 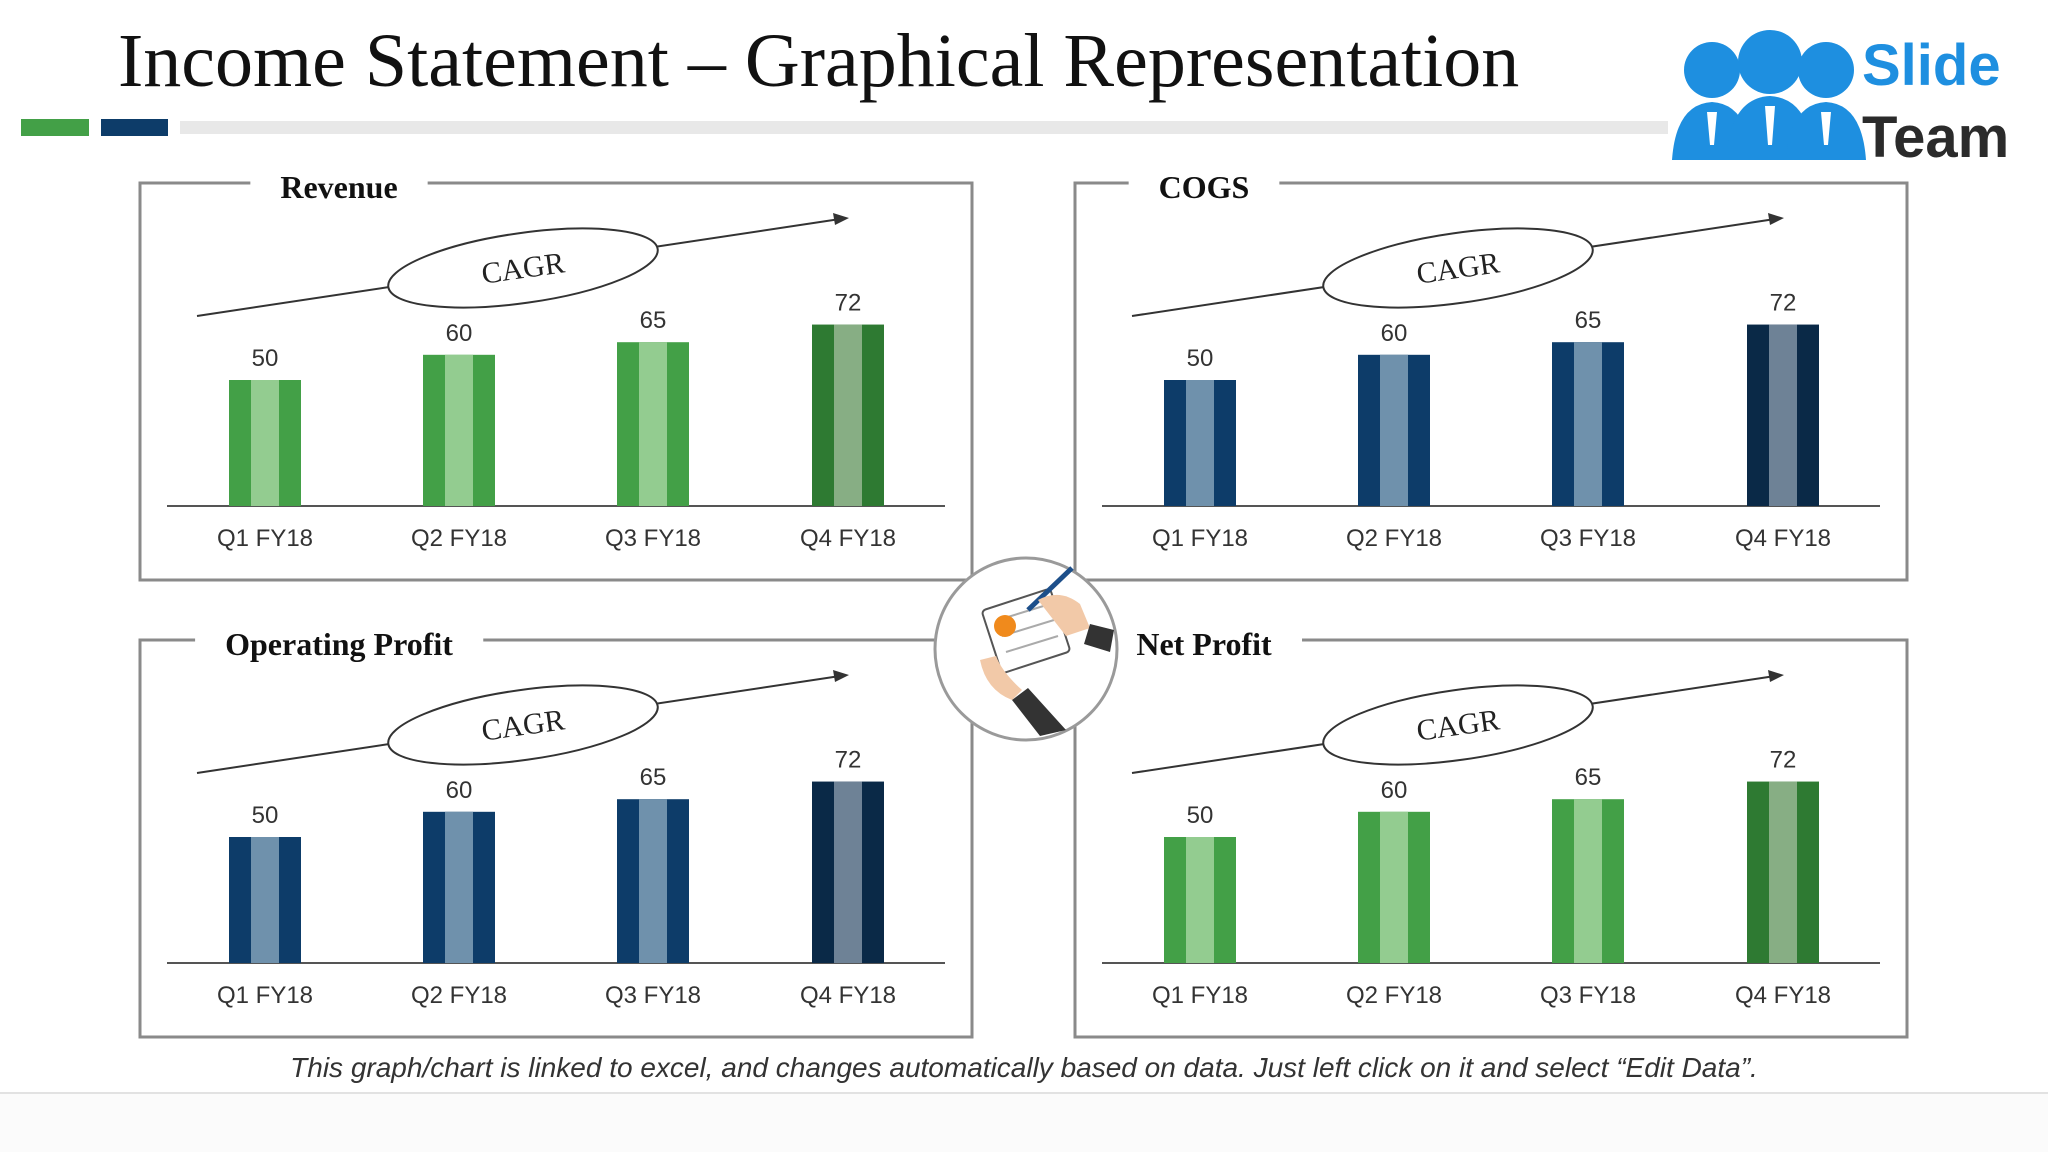 I want to click on title-rule, so click(x=1102, y=127).